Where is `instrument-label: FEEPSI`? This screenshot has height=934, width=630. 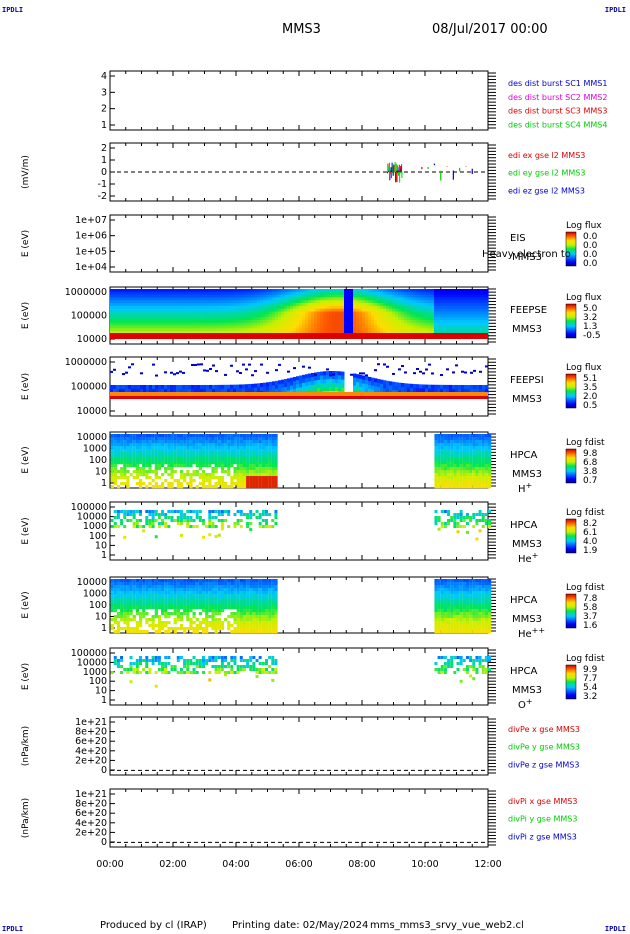 instrument-label: FEEPSI is located at coordinates (527, 380).